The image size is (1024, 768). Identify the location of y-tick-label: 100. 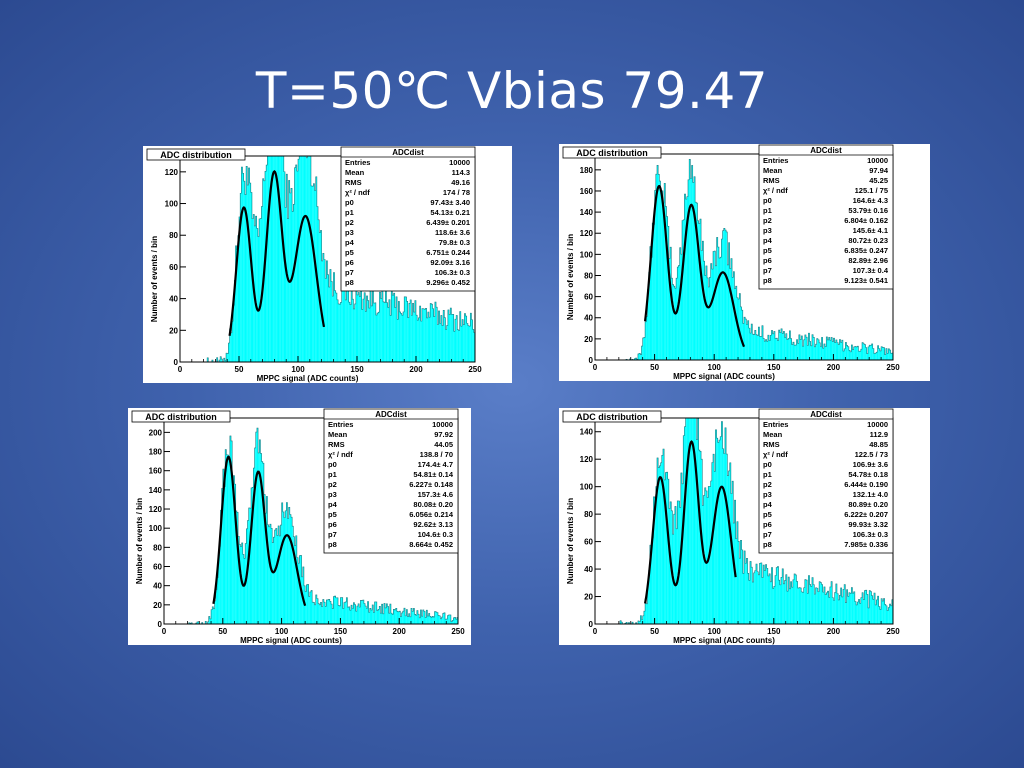
(156, 528).